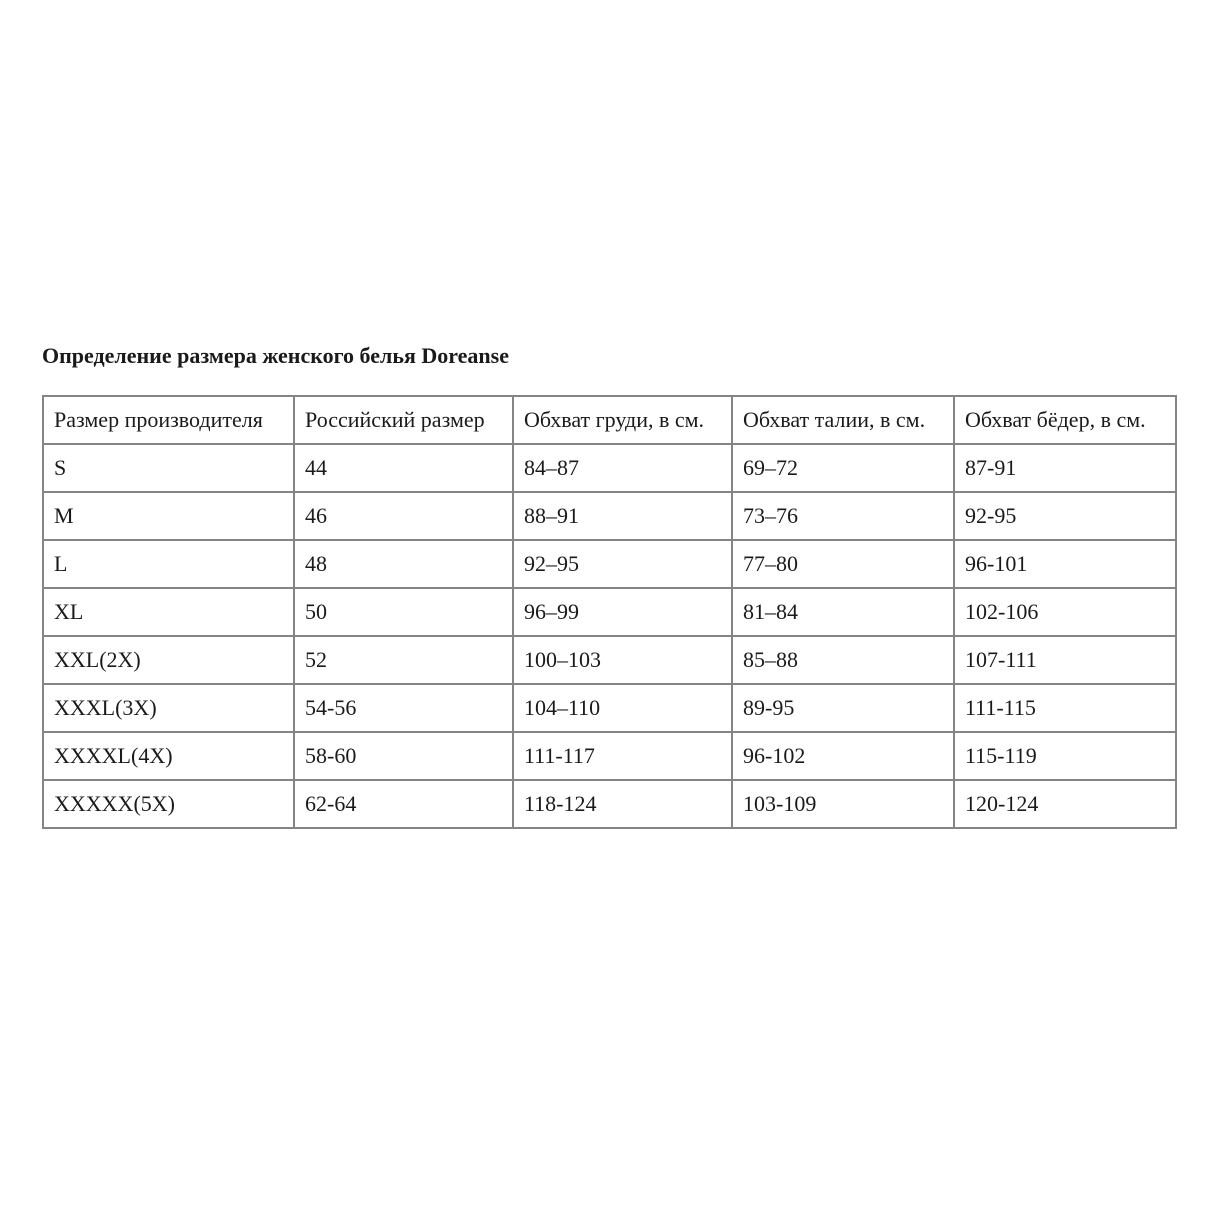 This screenshot has height=1224, width=1224. Describe the element at coordinates (1065, 516) in the screenshot. I see `table-cell: 92-95` at that location.